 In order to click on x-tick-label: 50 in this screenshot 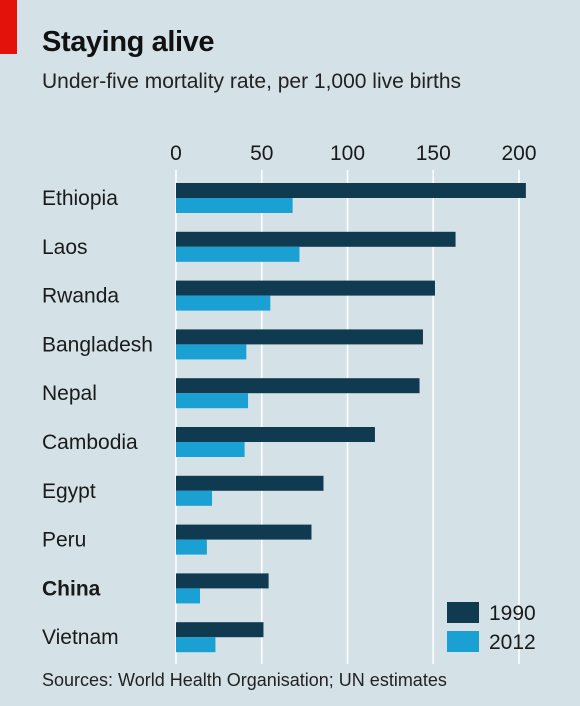, I will do `click(261, 153)`.